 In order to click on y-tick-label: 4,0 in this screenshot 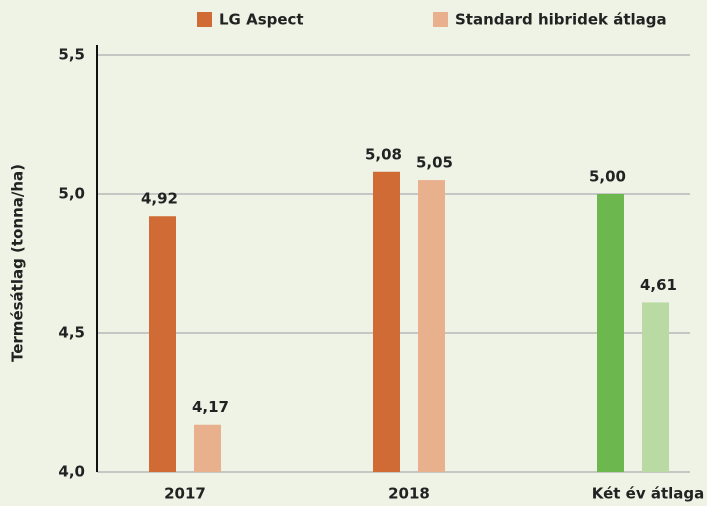, I will do `click(71, 472)`.